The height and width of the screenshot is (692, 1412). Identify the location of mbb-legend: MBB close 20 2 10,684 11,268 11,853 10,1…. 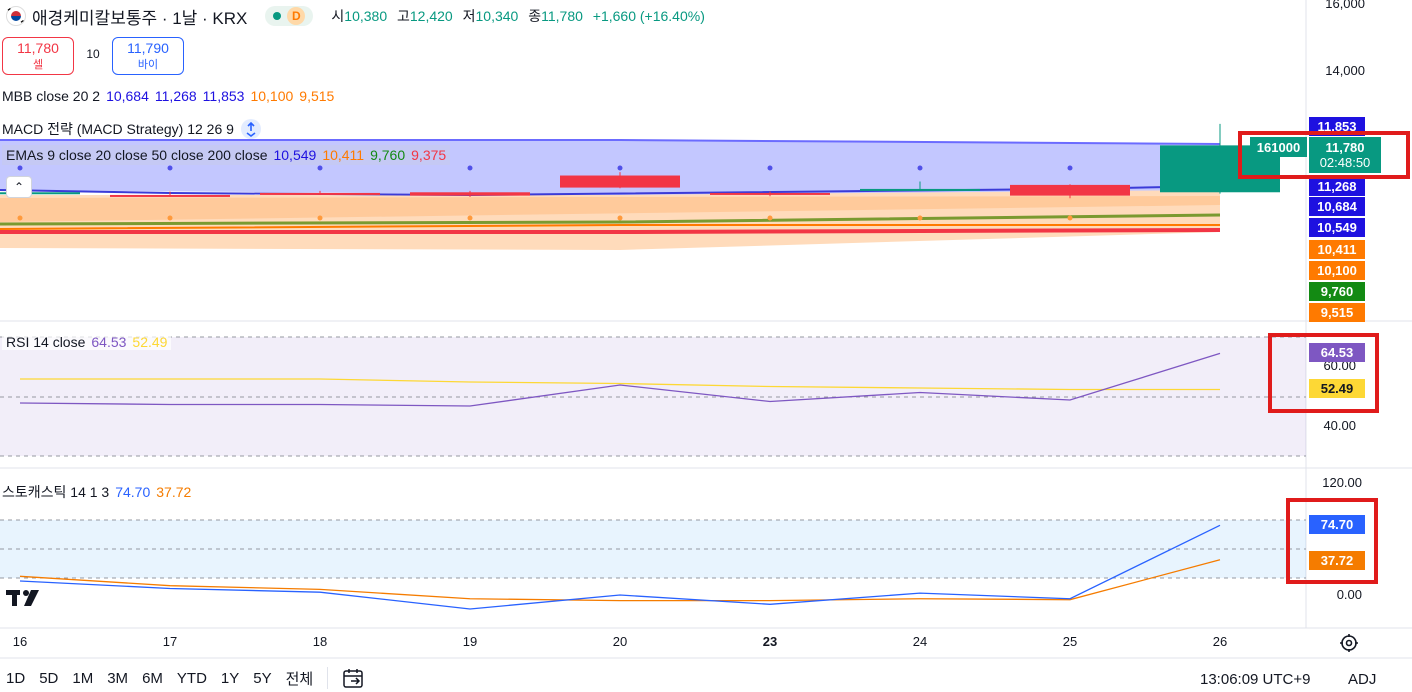
(168, 96).